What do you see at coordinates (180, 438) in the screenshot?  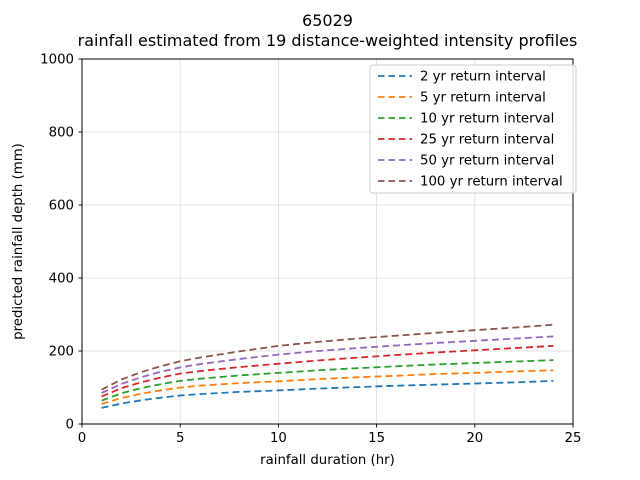 I see `x-tick-label: 5` at bounding box center [180, 438].